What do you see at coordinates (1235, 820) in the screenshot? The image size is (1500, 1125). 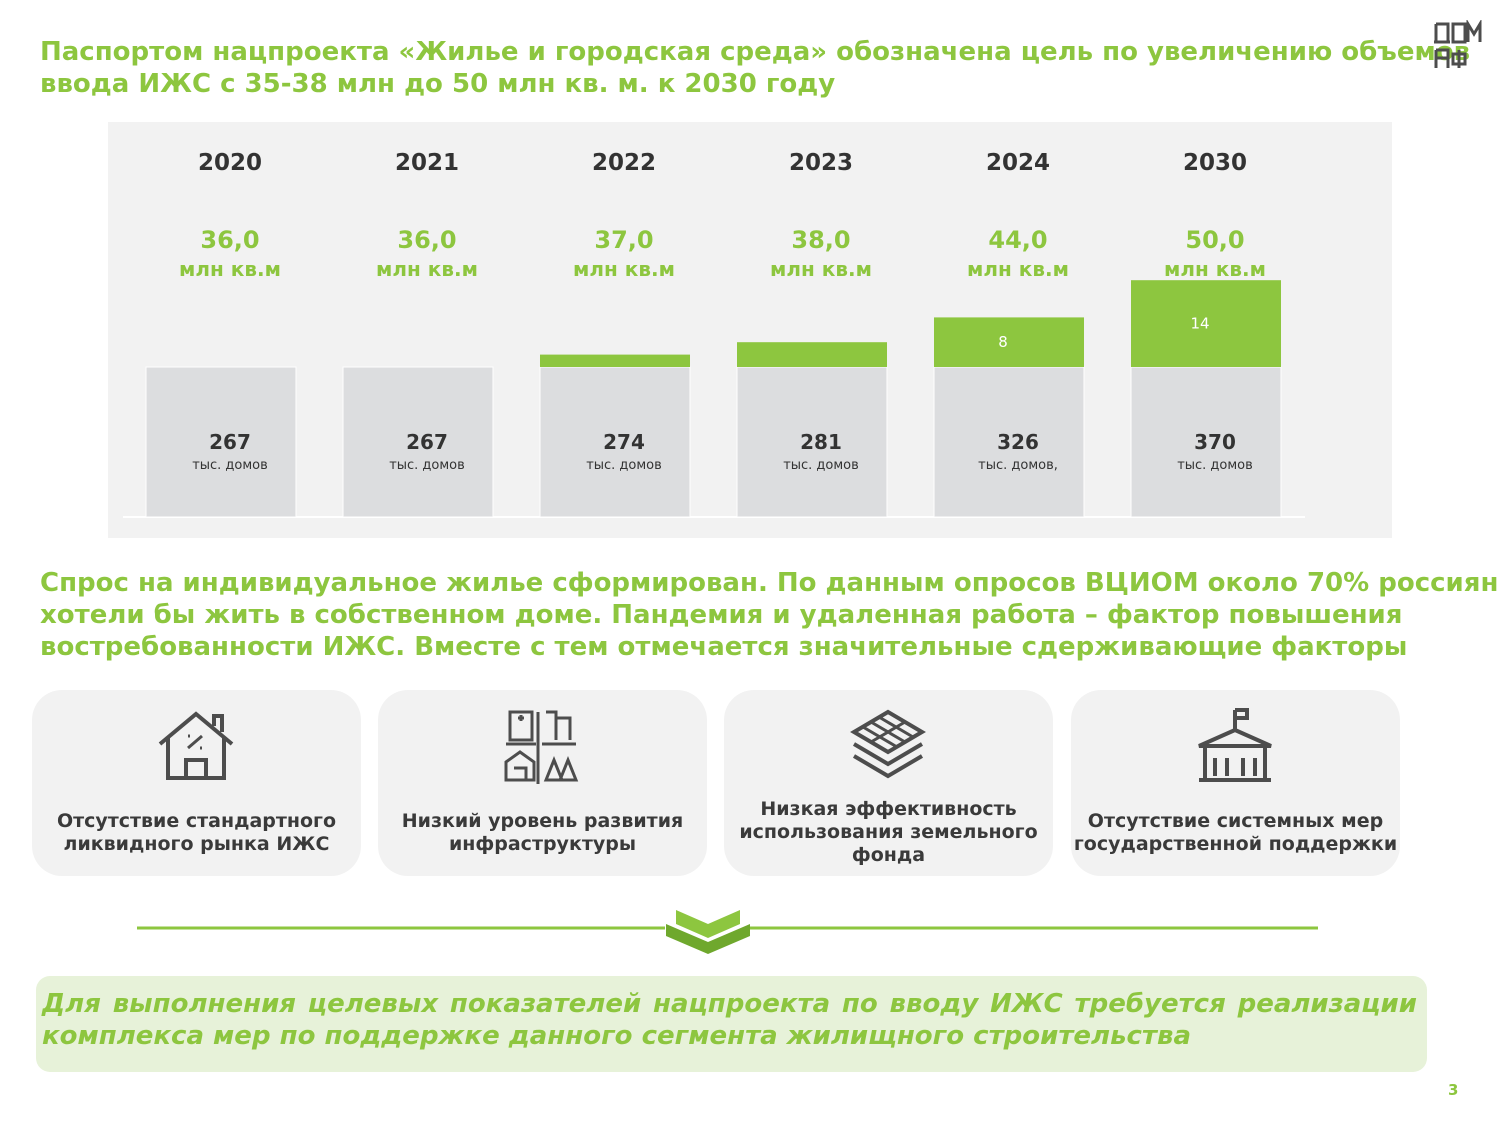 I see `text-line: Отсутствие системных мер` at bounding box center [1235, 820].